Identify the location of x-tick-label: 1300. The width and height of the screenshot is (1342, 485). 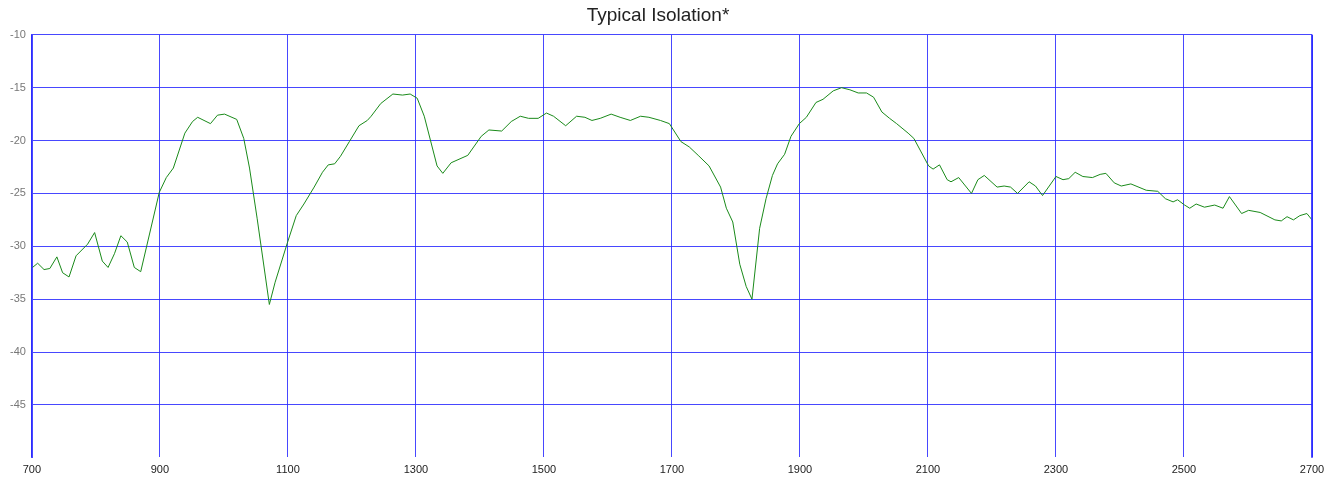
(416, 469).